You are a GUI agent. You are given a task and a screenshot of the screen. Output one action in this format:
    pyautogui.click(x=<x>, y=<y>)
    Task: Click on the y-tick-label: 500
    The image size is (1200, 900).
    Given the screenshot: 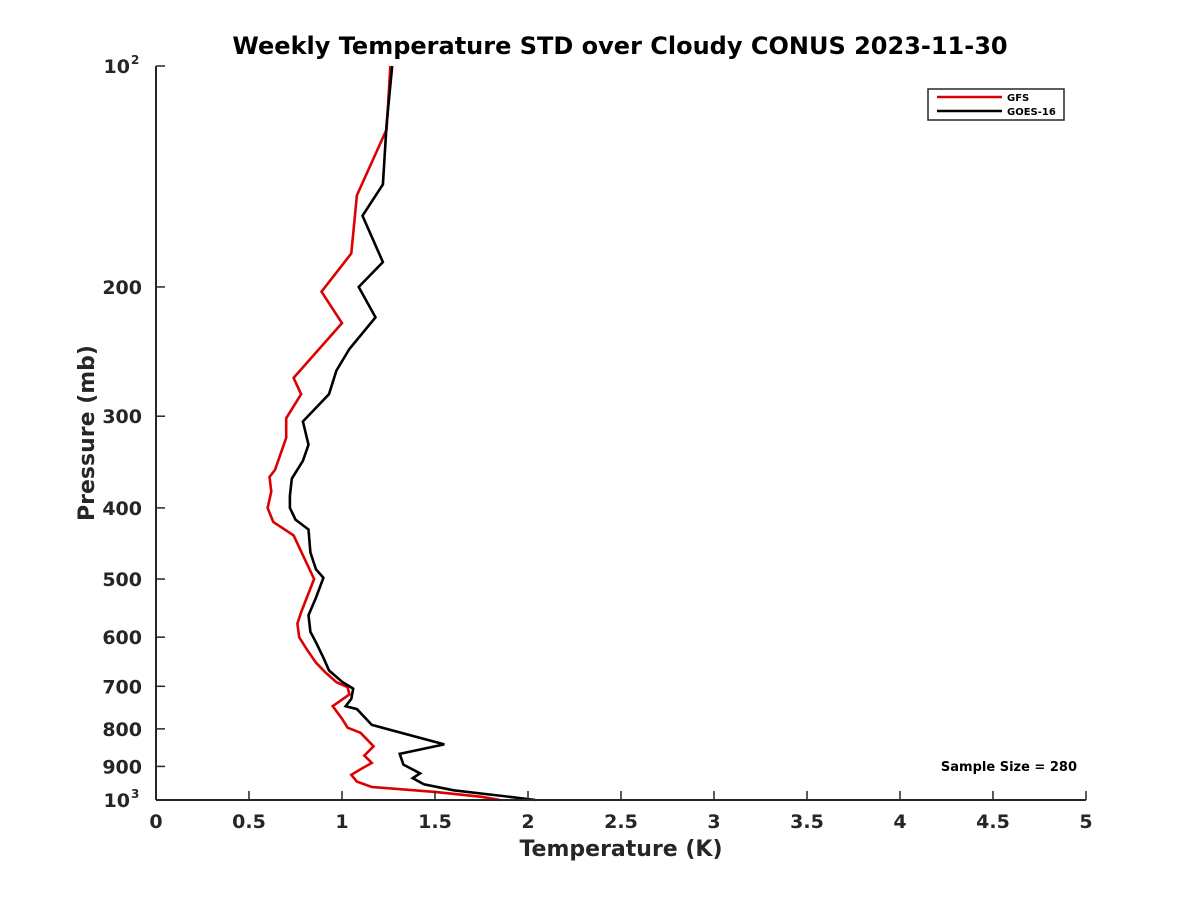 What is the action you would take?
    pyautogui.click(x=122, y=580)
    